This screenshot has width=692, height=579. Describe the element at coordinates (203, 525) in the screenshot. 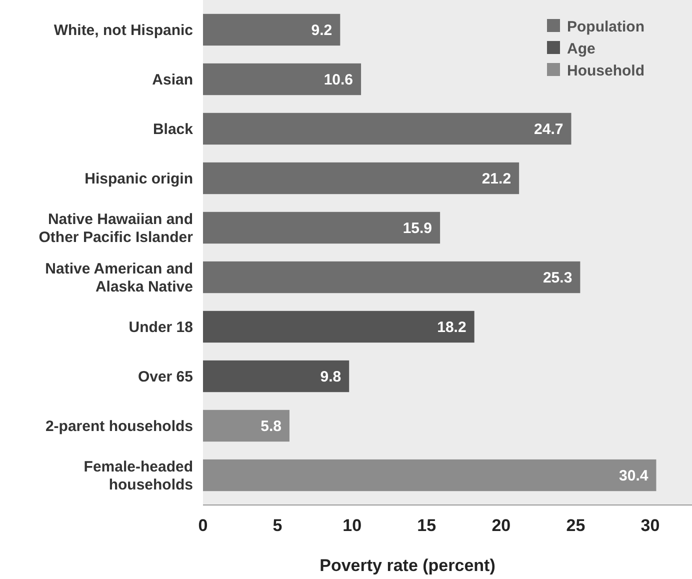

I see `x-tick-label: 0` at that location.